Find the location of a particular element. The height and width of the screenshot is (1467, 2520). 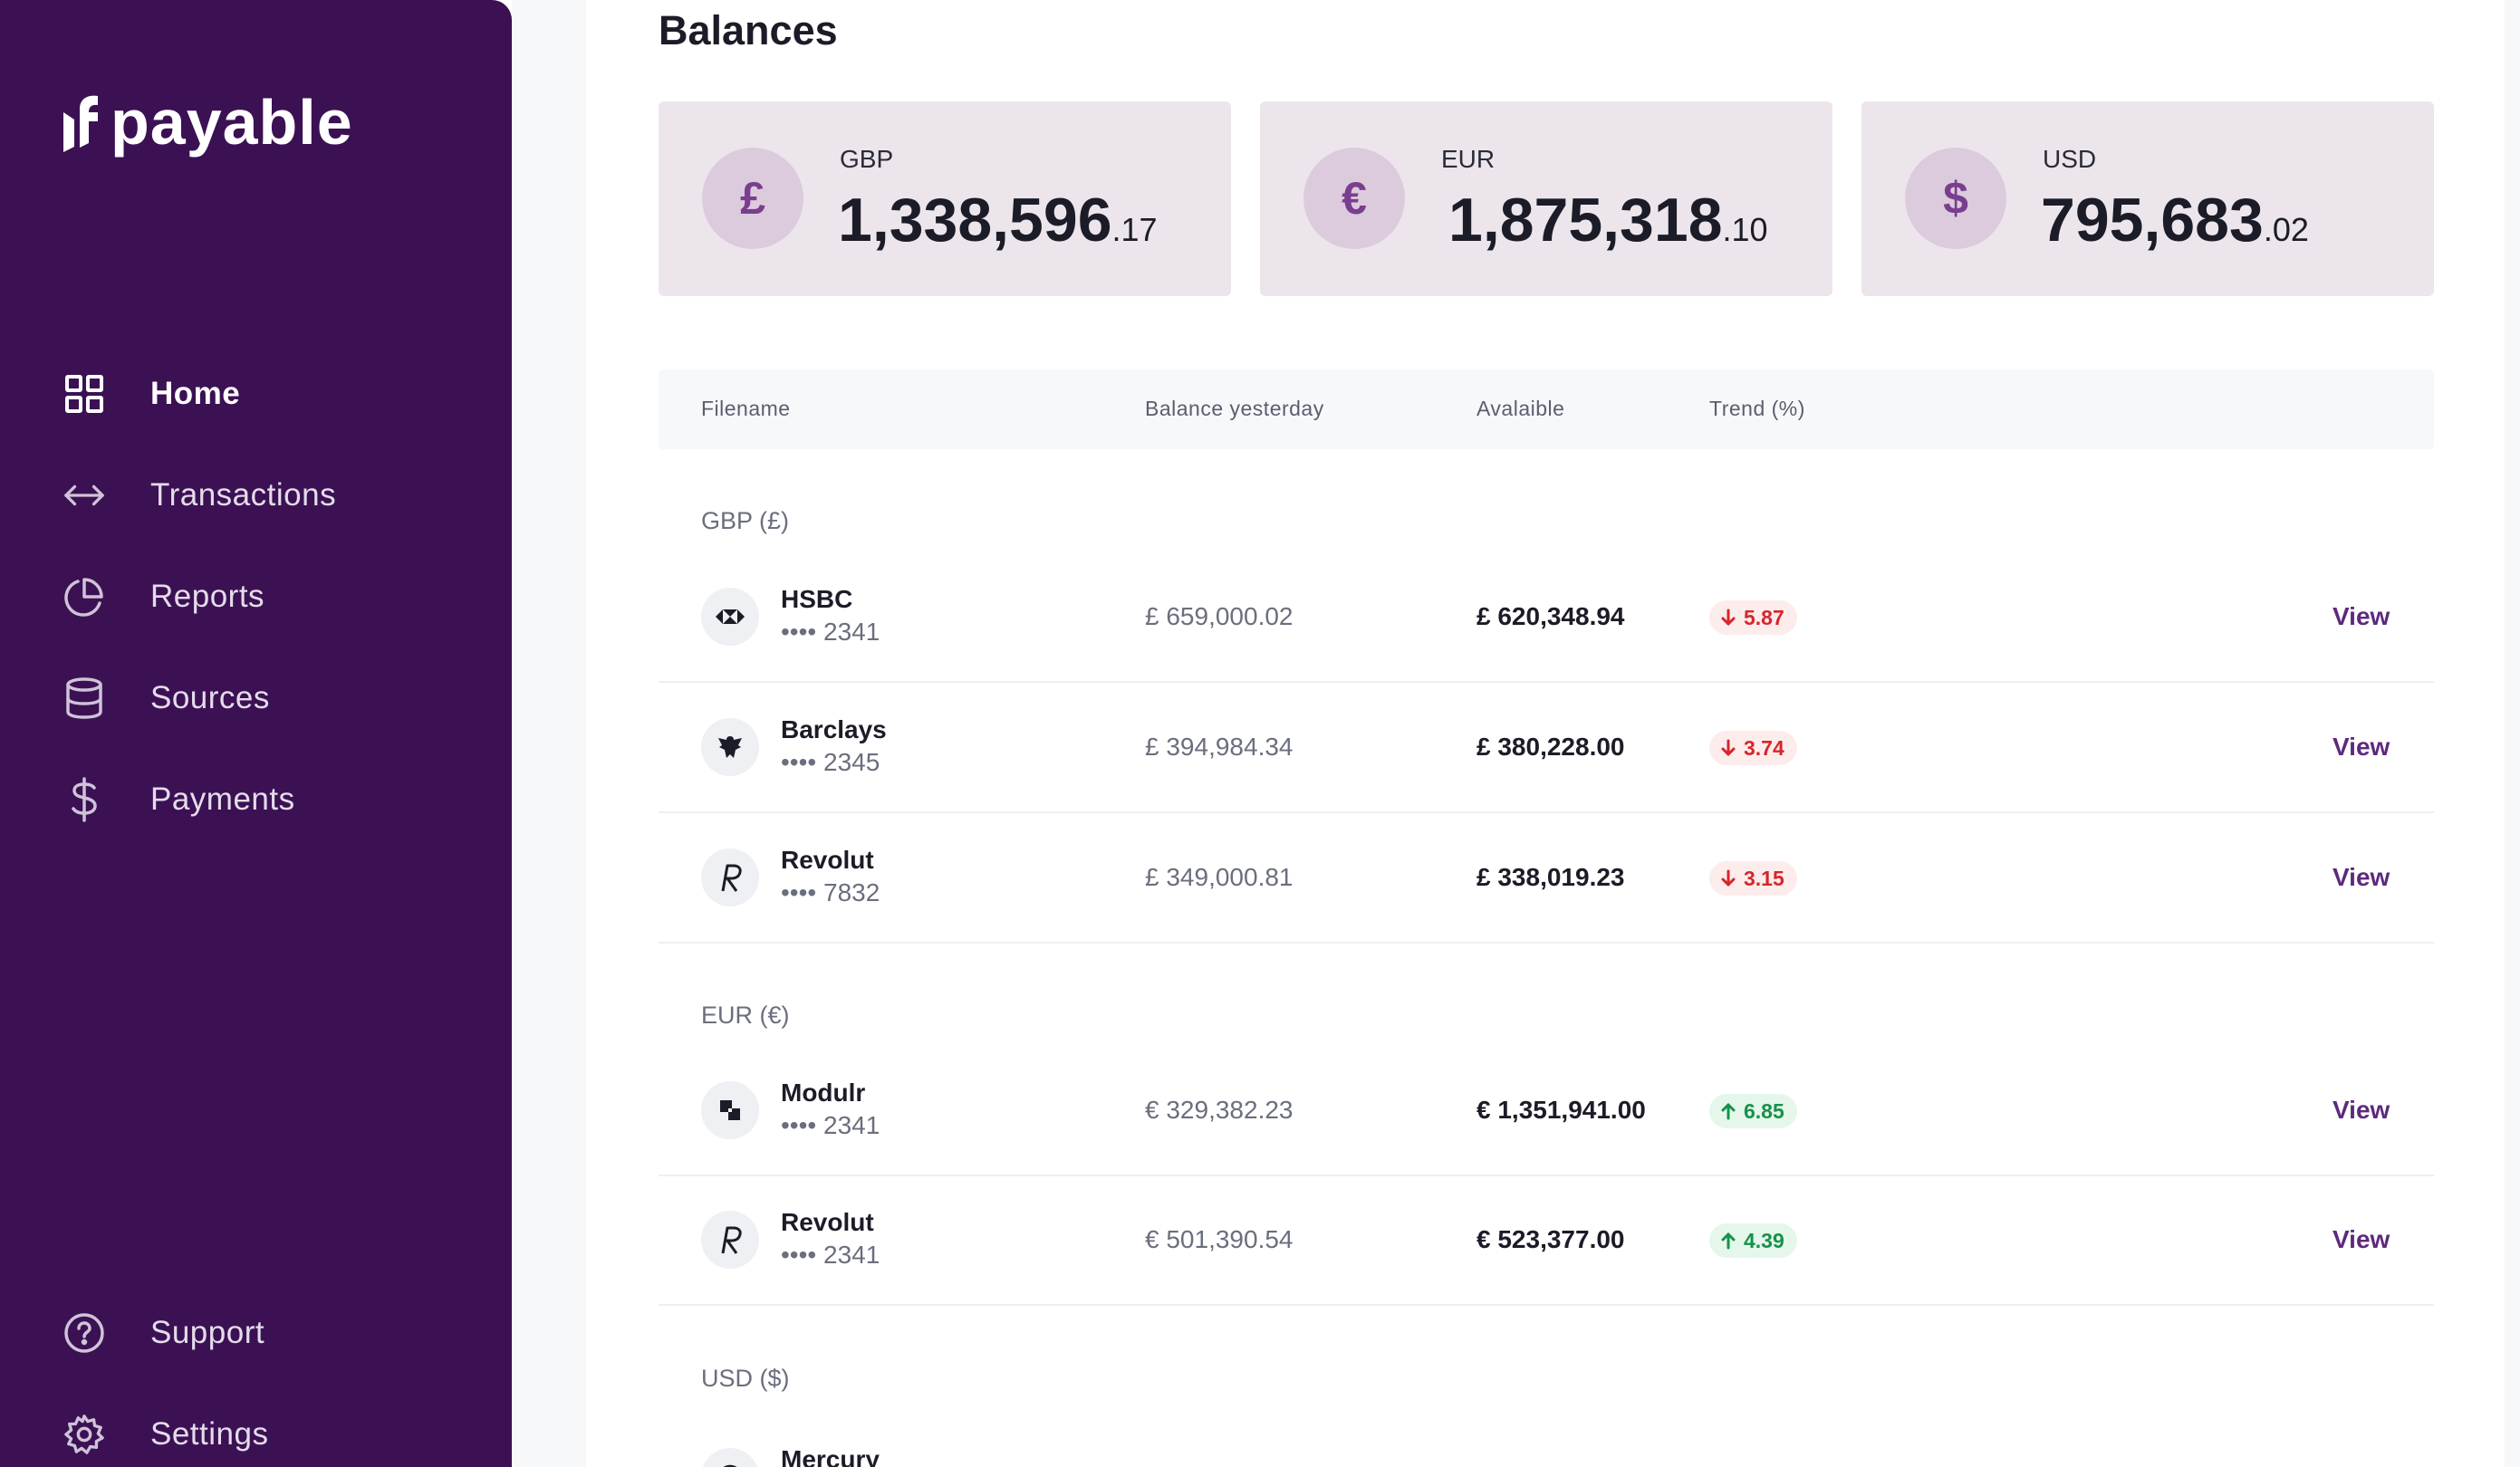

trend-badge: 3.15 is located at coordinates (1753, 878).